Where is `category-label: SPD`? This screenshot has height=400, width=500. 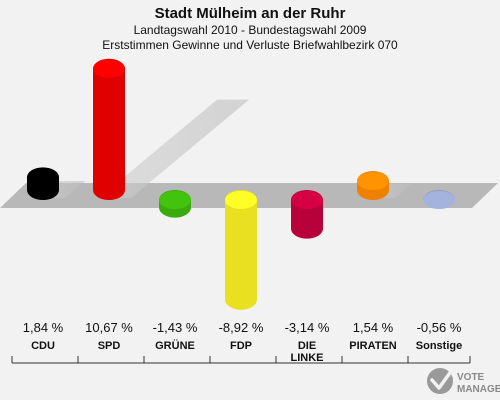
category-label: SPD is located at coordinates (109, 346).